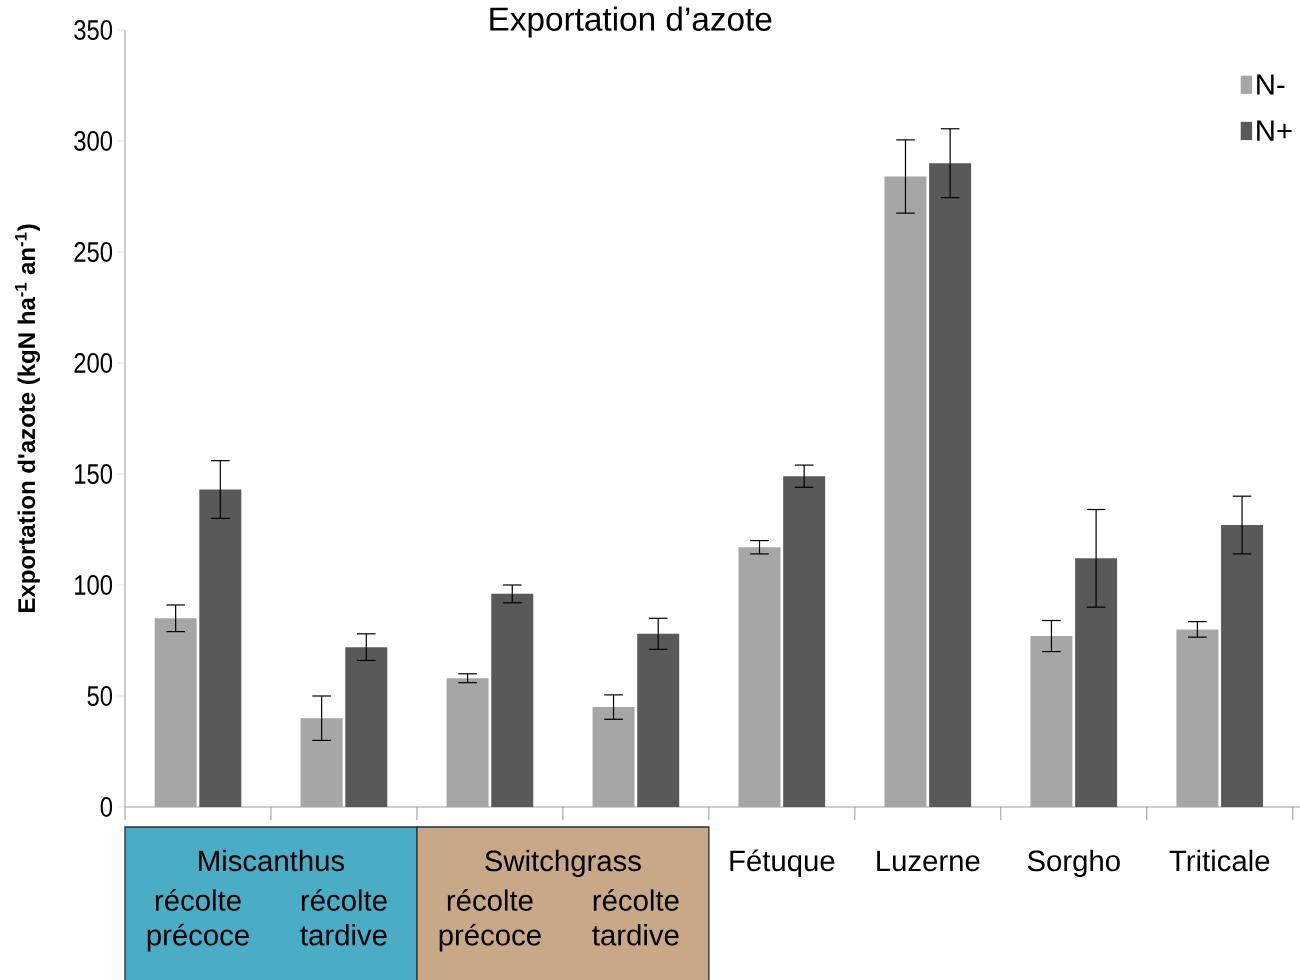 This screenshot has width=1300, height=980. What do you see at coordinates (563, 863) in the screenshot?
I see `text: Switchgrass` at bounding box center [563, 863].